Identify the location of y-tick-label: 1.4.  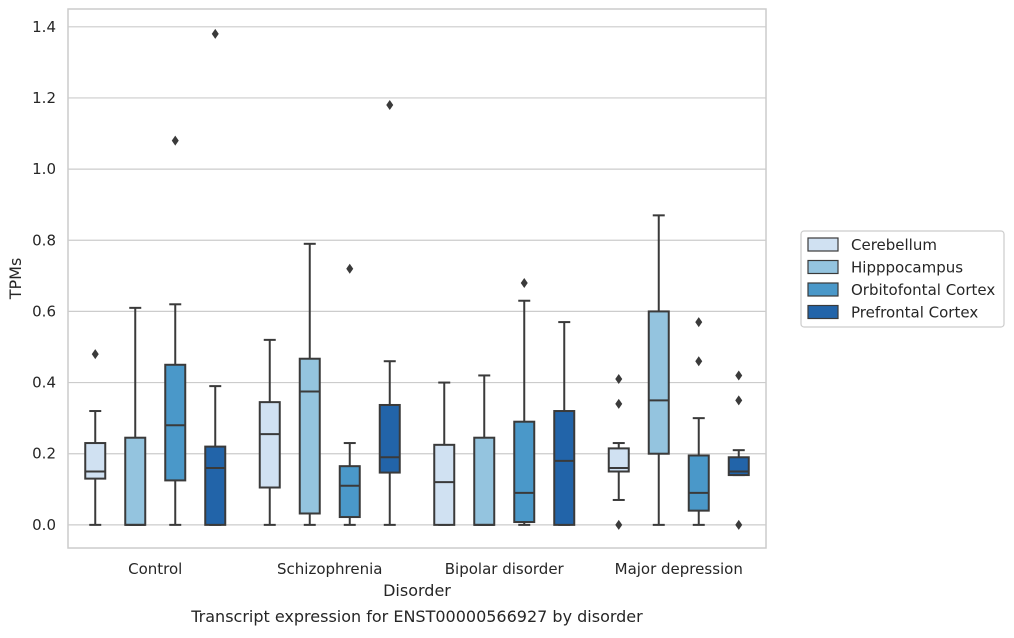
(44, 27).